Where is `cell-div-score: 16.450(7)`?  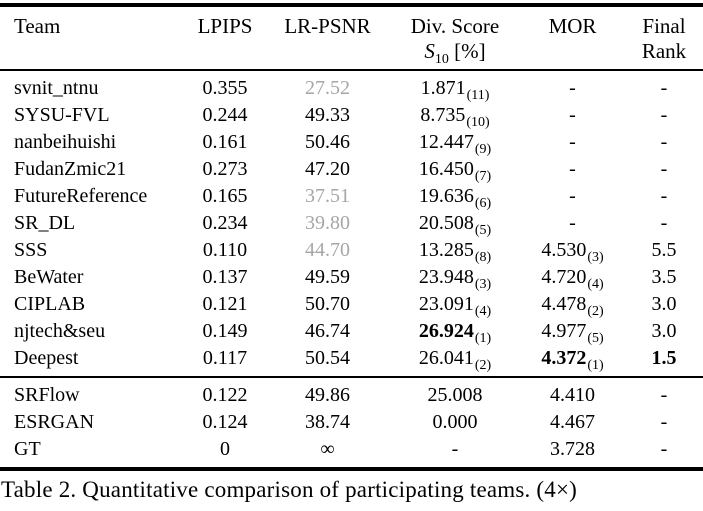
cell-div-score: 16.450(7) is located at coordinates (455, 171).